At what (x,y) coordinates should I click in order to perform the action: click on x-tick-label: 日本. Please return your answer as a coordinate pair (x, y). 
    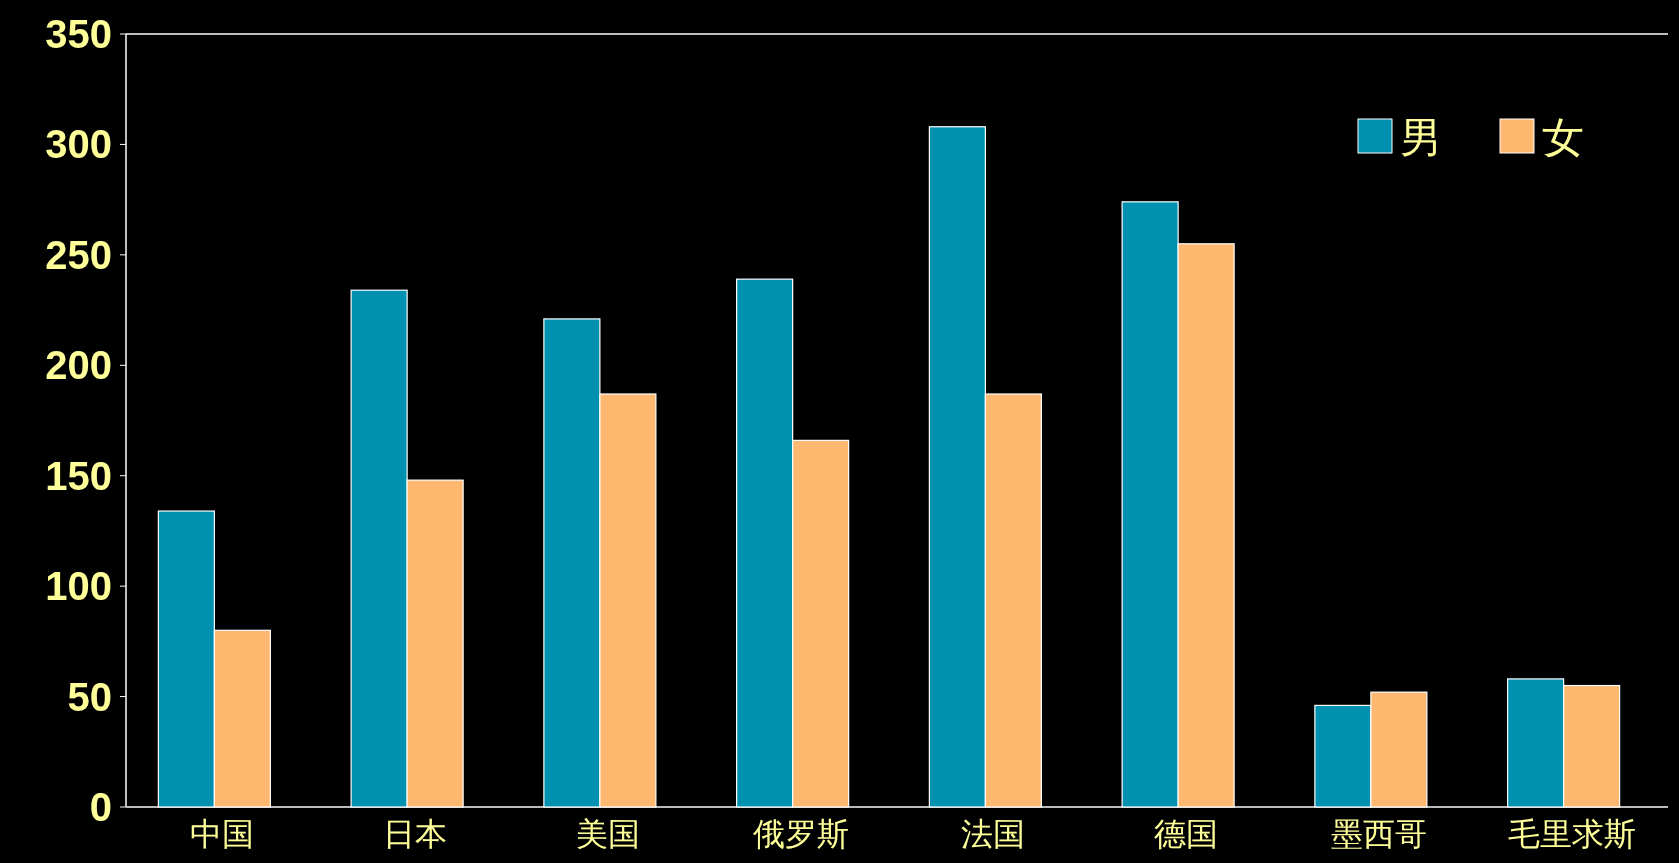
    Looking at the image, I should click on (415, 834).